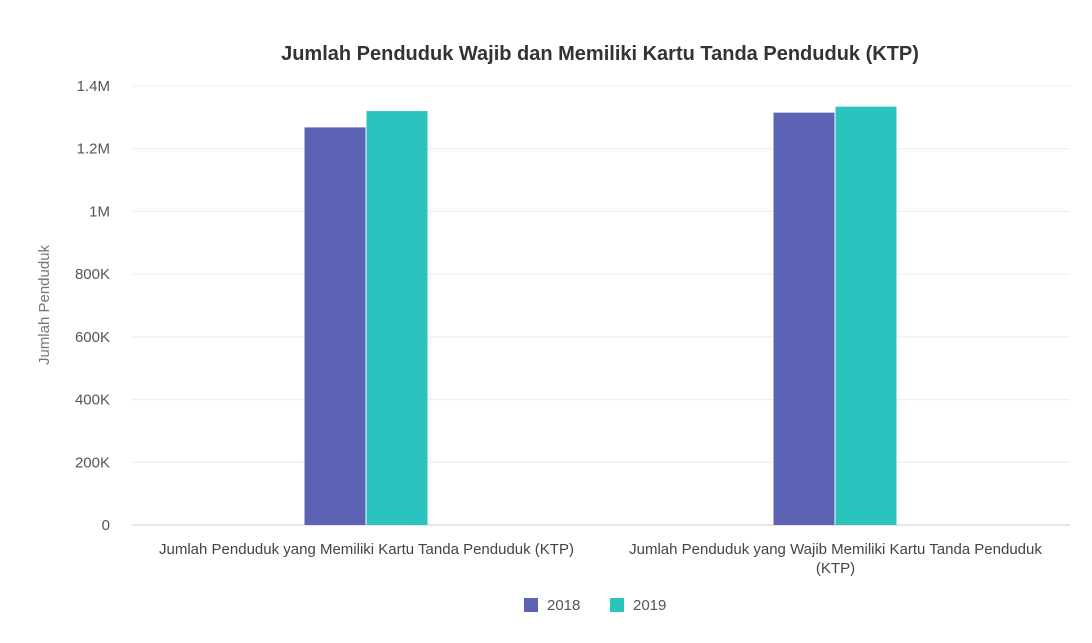  What do you see at coordinates (617, 605) in the screenshot?
I see `legend-swatch-2019` at bounding box center [617, 605].